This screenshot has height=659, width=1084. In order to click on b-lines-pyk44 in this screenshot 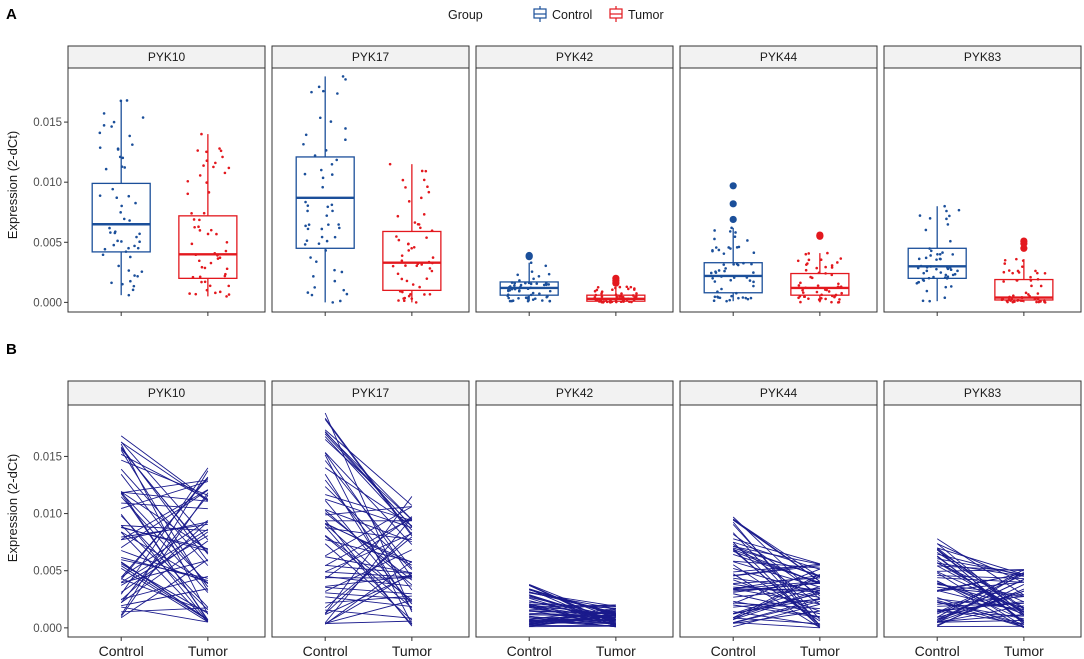, I will do `click(776, 572)`.